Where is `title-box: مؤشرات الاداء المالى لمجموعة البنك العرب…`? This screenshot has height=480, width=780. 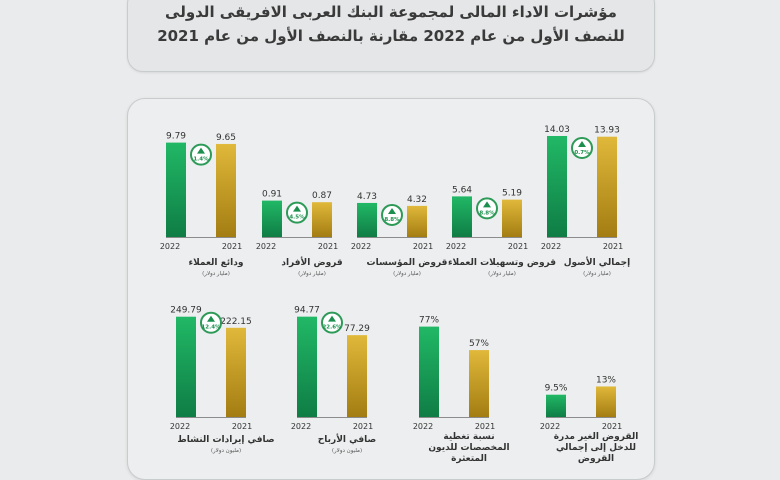 title-box: مؤشرات الاداء المالى لمجموعة البنك العرب… is located at coordinates (391, 36).